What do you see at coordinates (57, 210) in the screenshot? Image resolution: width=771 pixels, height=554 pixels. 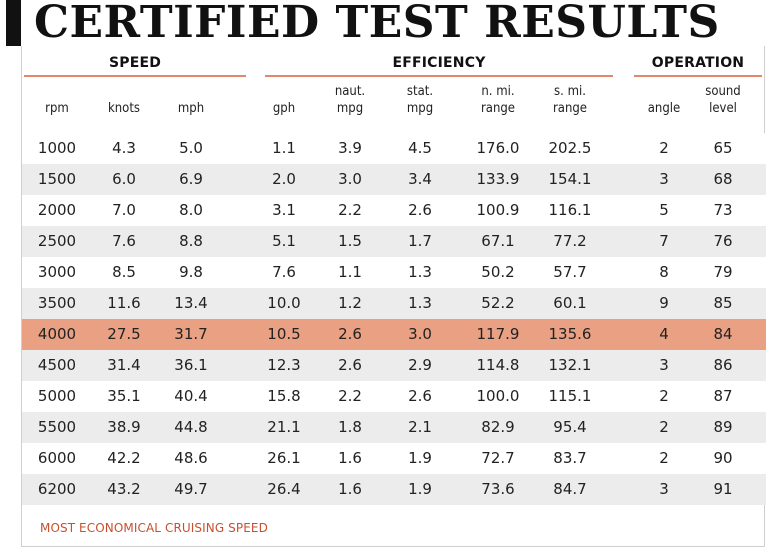 I see `cell-rpm: 2000` at bounding box center [57, 210].